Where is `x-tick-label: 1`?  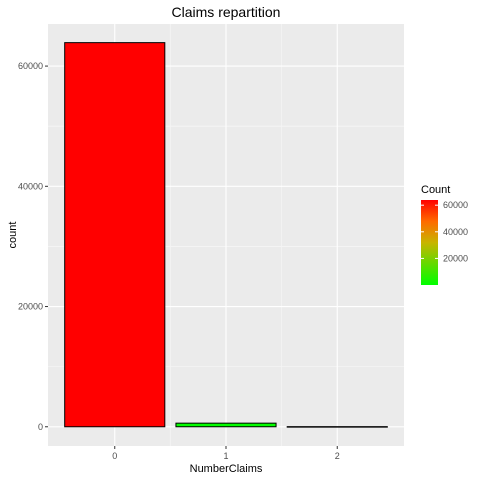
x-tick-label: 1 is located at coordinates (225, 456).